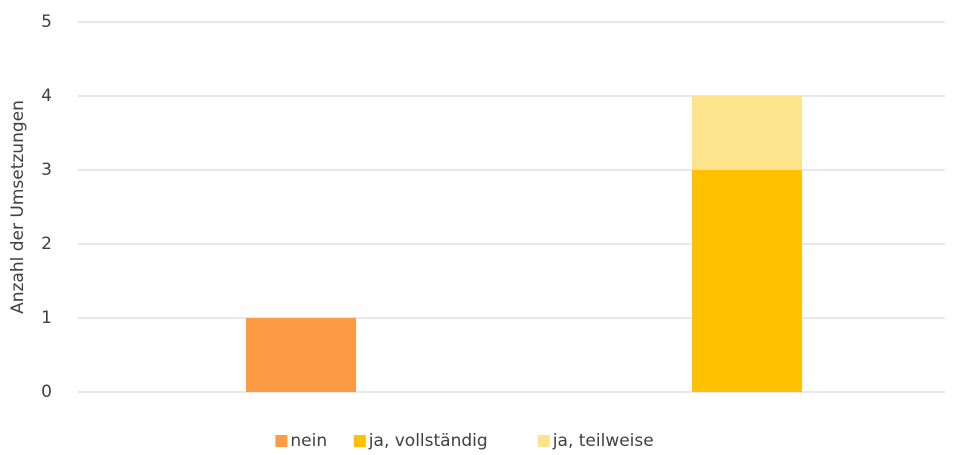  I want to click on y-tick-label: 4, so click(46, 96).